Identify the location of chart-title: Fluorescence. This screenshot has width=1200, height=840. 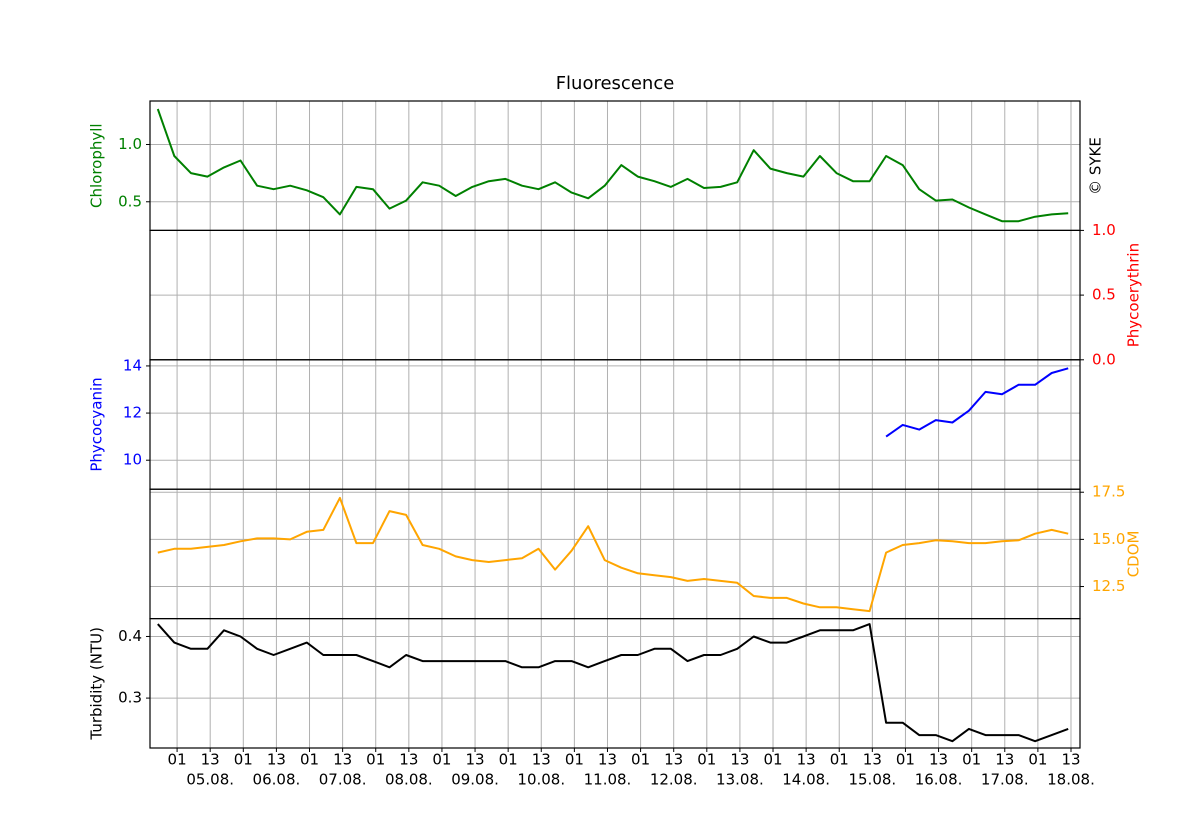
(615, 83).